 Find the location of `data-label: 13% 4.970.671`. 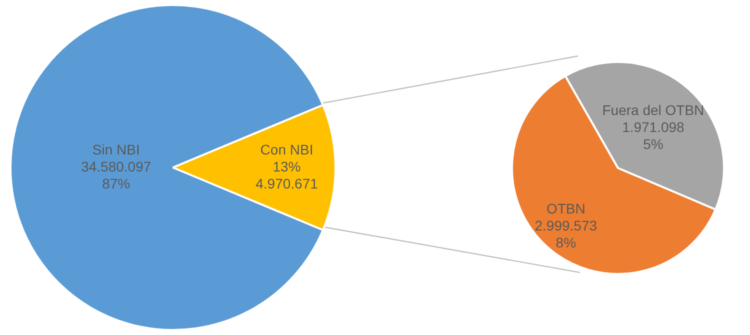

data-label: 13% 4.970.671 is located at coordinates (287, 175).